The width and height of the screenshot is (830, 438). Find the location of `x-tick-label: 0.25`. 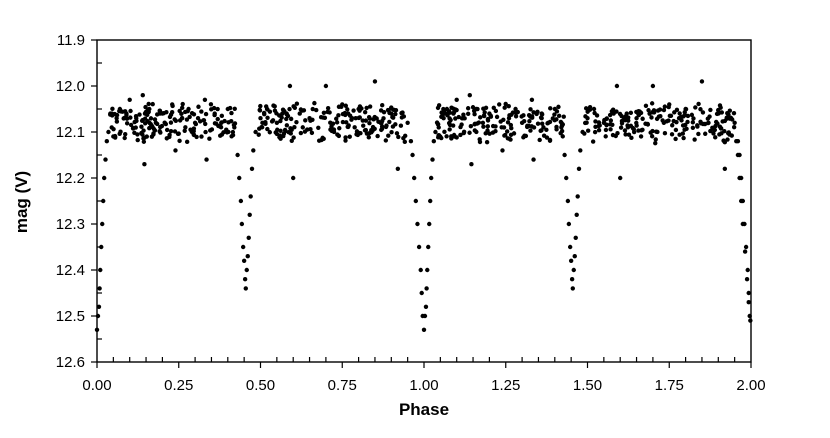

x-tick-label: 0.25 is located at coordinates (178, 385).